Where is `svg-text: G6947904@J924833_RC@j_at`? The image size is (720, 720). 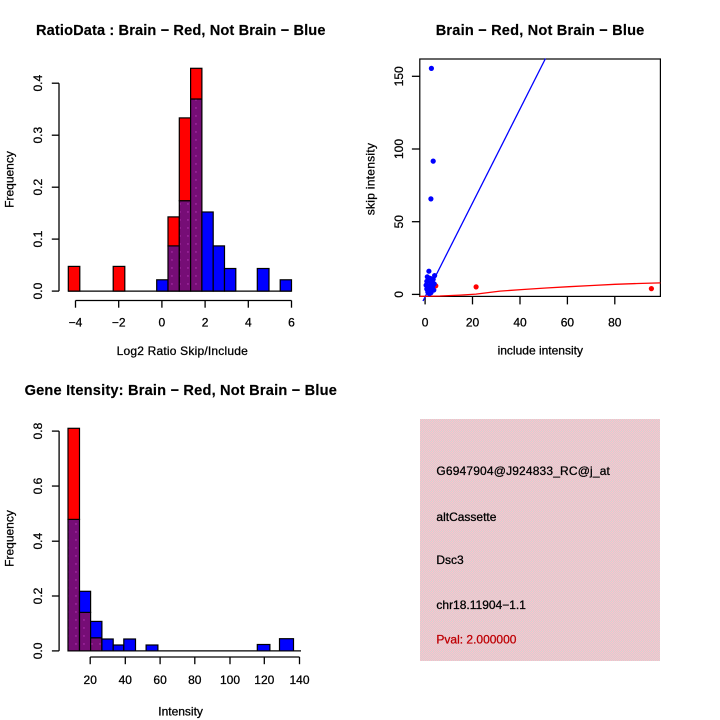 svg-text: G6947904@J924833_RC@j_at is located at coordinates (523, 471).